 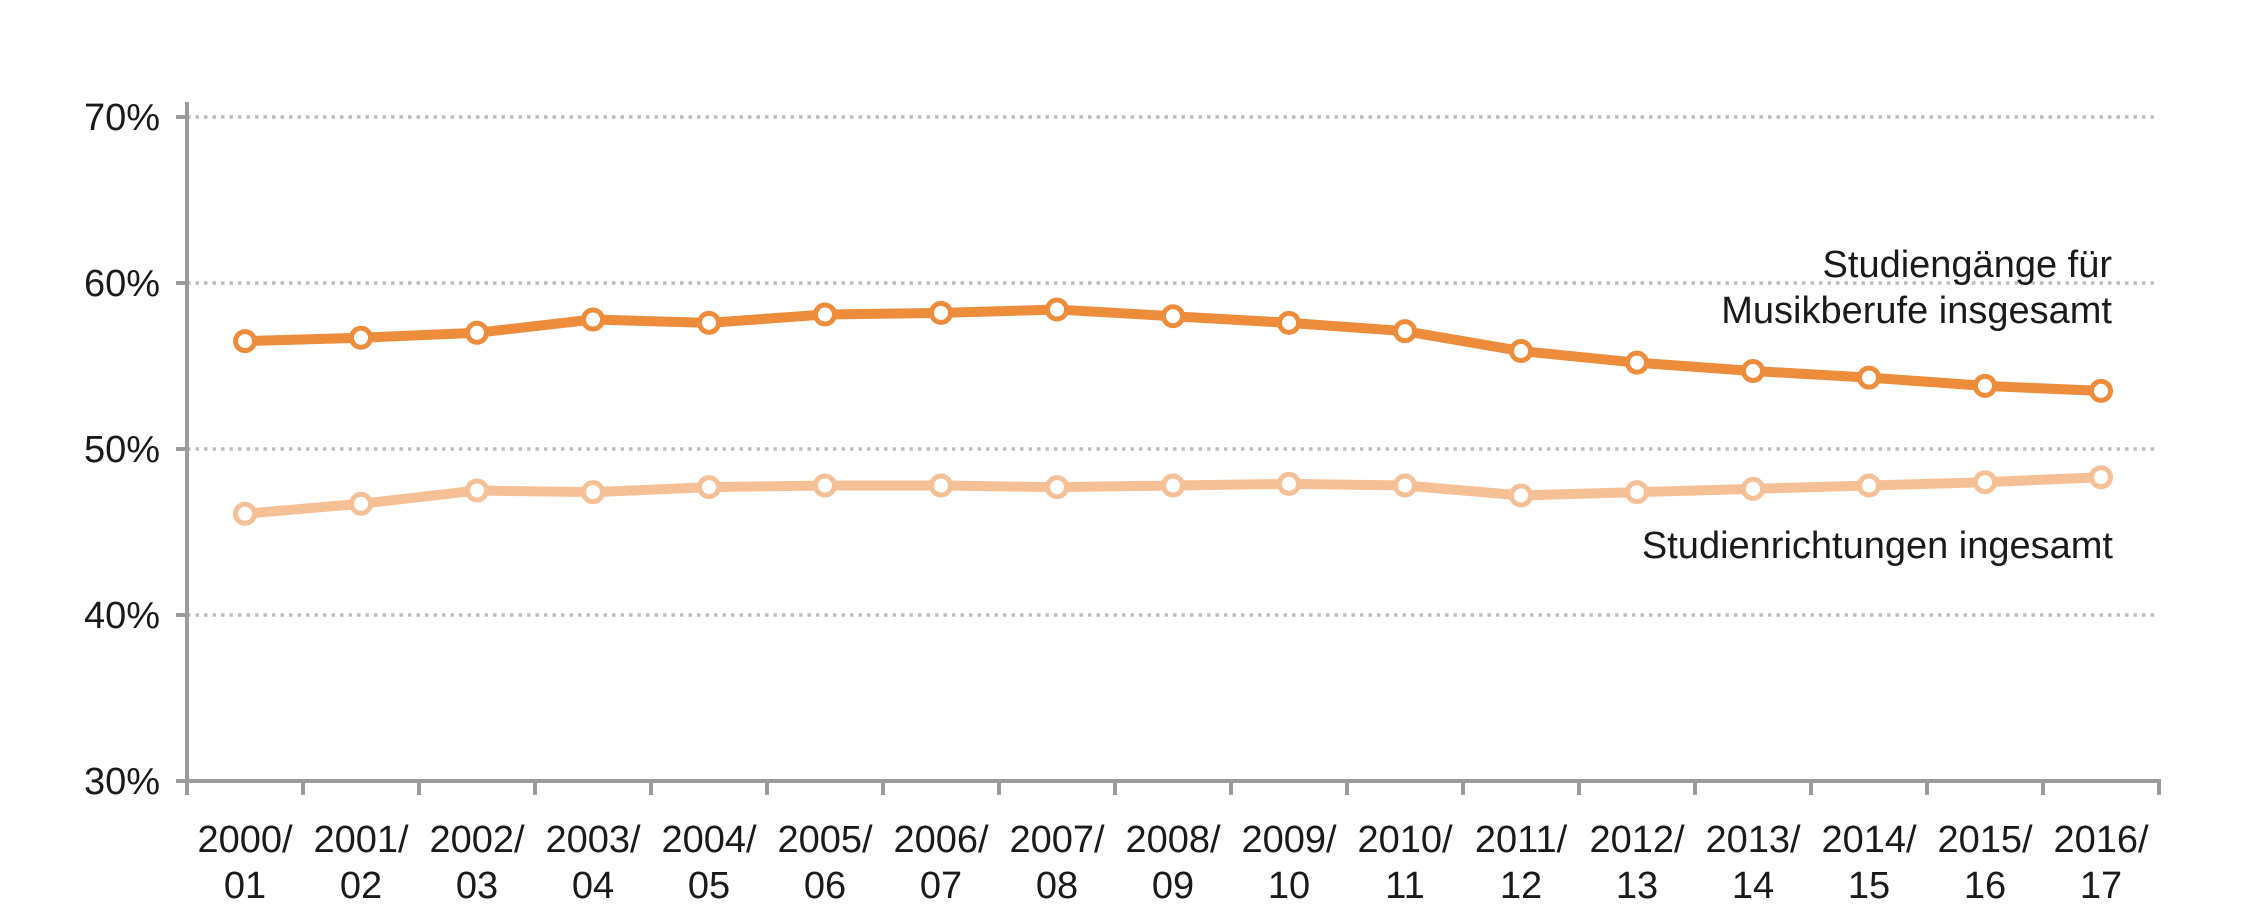 What do you see at coordinates (1878, 546) in the screenshot?
I see `series-label: Studienrichtungen ingesamt` at bounding box center [1878, 546].